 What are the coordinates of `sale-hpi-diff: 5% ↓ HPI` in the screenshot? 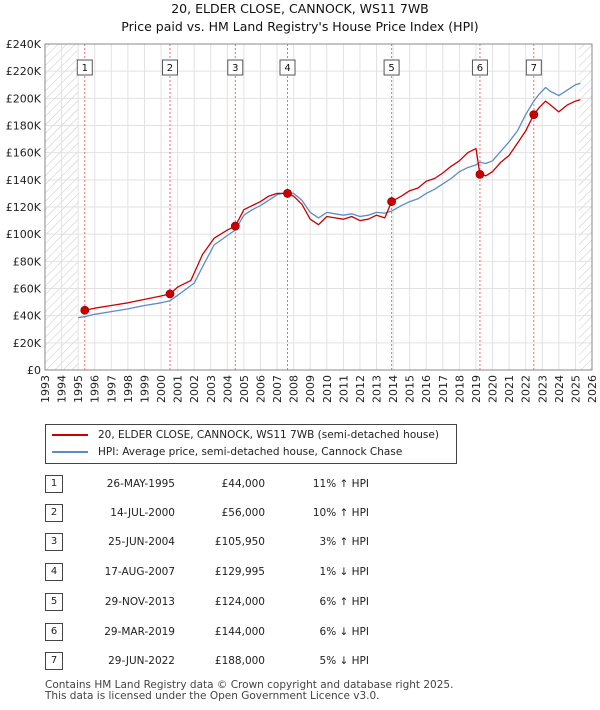 It's located at (344, 661).